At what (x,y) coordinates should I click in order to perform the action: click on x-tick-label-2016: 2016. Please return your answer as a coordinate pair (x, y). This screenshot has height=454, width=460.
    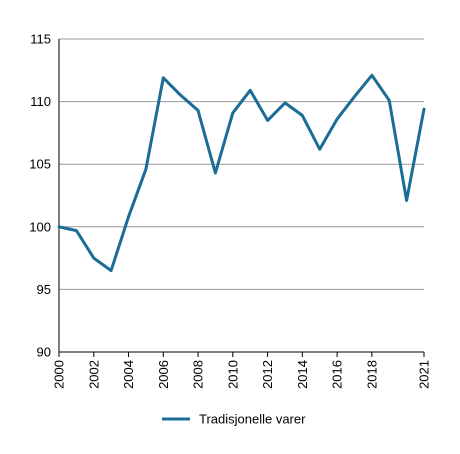
    Looking at the image, I should click on (337, 374).